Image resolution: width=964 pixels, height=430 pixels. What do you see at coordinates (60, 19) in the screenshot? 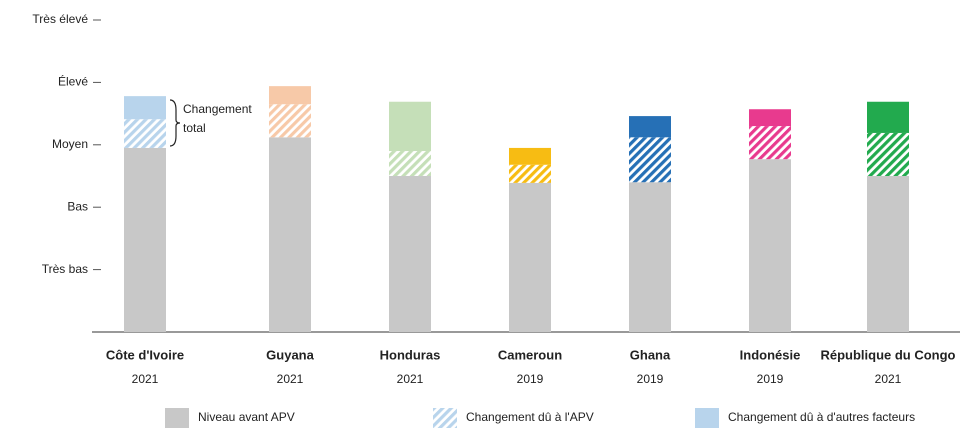
I see `y-tick-label: Très élevé` at bounding box center [60, 19].